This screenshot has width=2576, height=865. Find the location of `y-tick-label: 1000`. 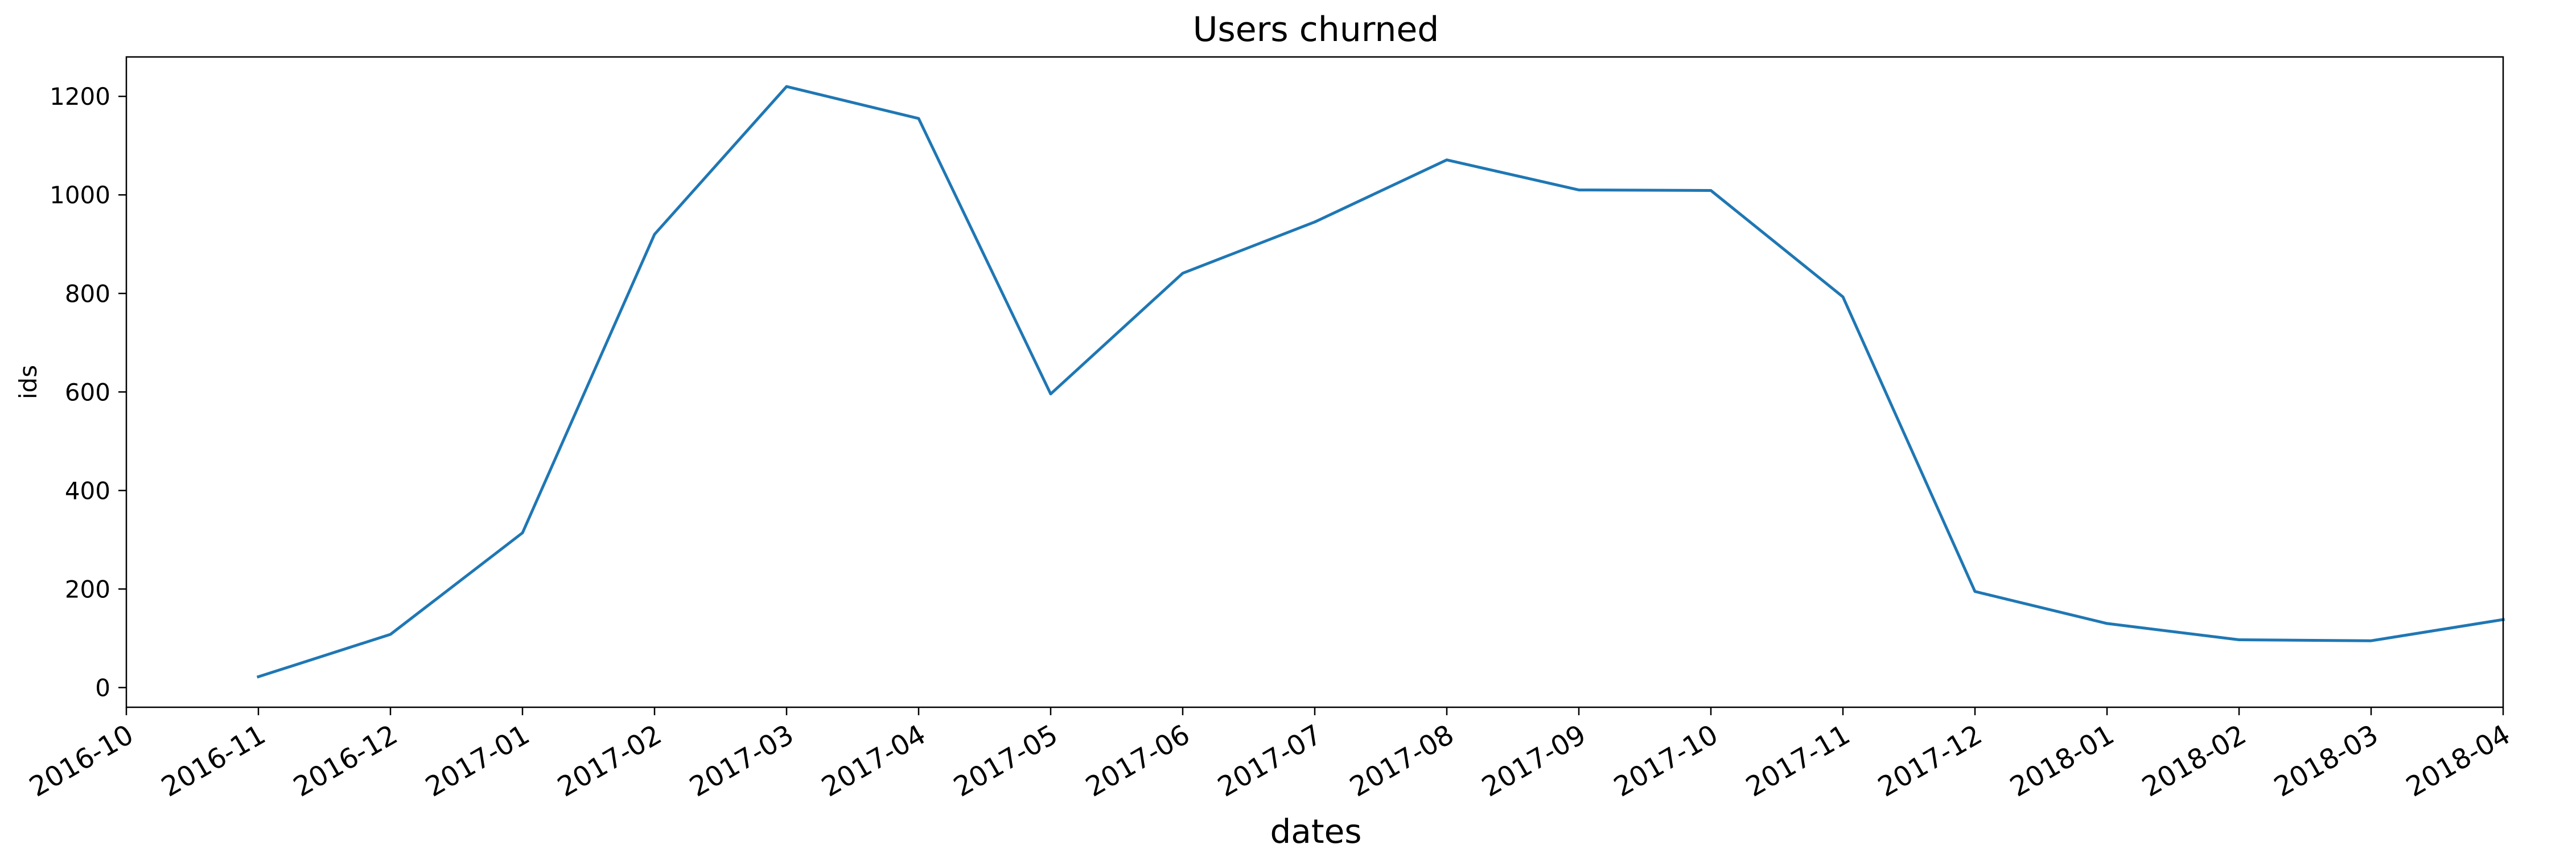

y-tick-label: 1000 is located at coordinates (80, 195).